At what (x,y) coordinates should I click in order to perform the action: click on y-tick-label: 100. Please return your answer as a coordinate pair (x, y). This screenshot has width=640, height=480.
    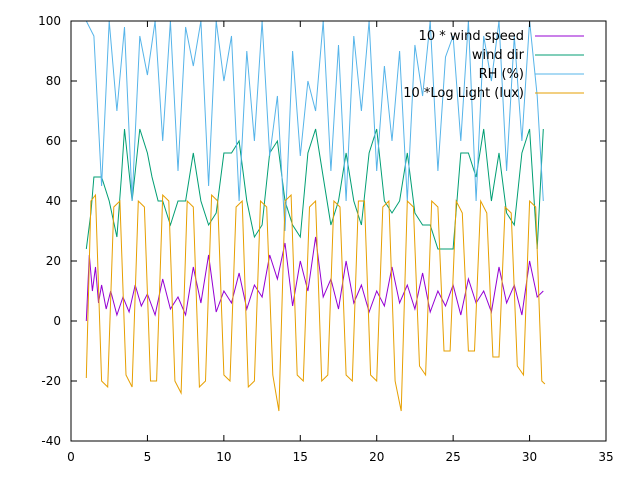
    Looking at the image, I should click on (49, 21).